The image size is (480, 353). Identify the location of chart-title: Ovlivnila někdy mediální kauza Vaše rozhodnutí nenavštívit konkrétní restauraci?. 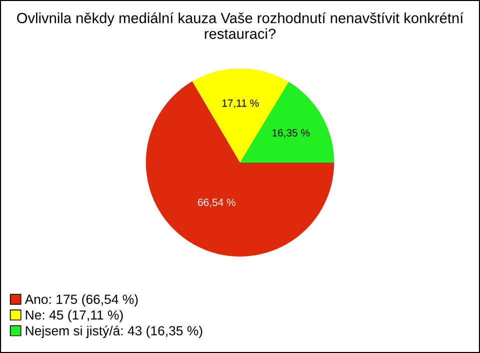
(240, 25).